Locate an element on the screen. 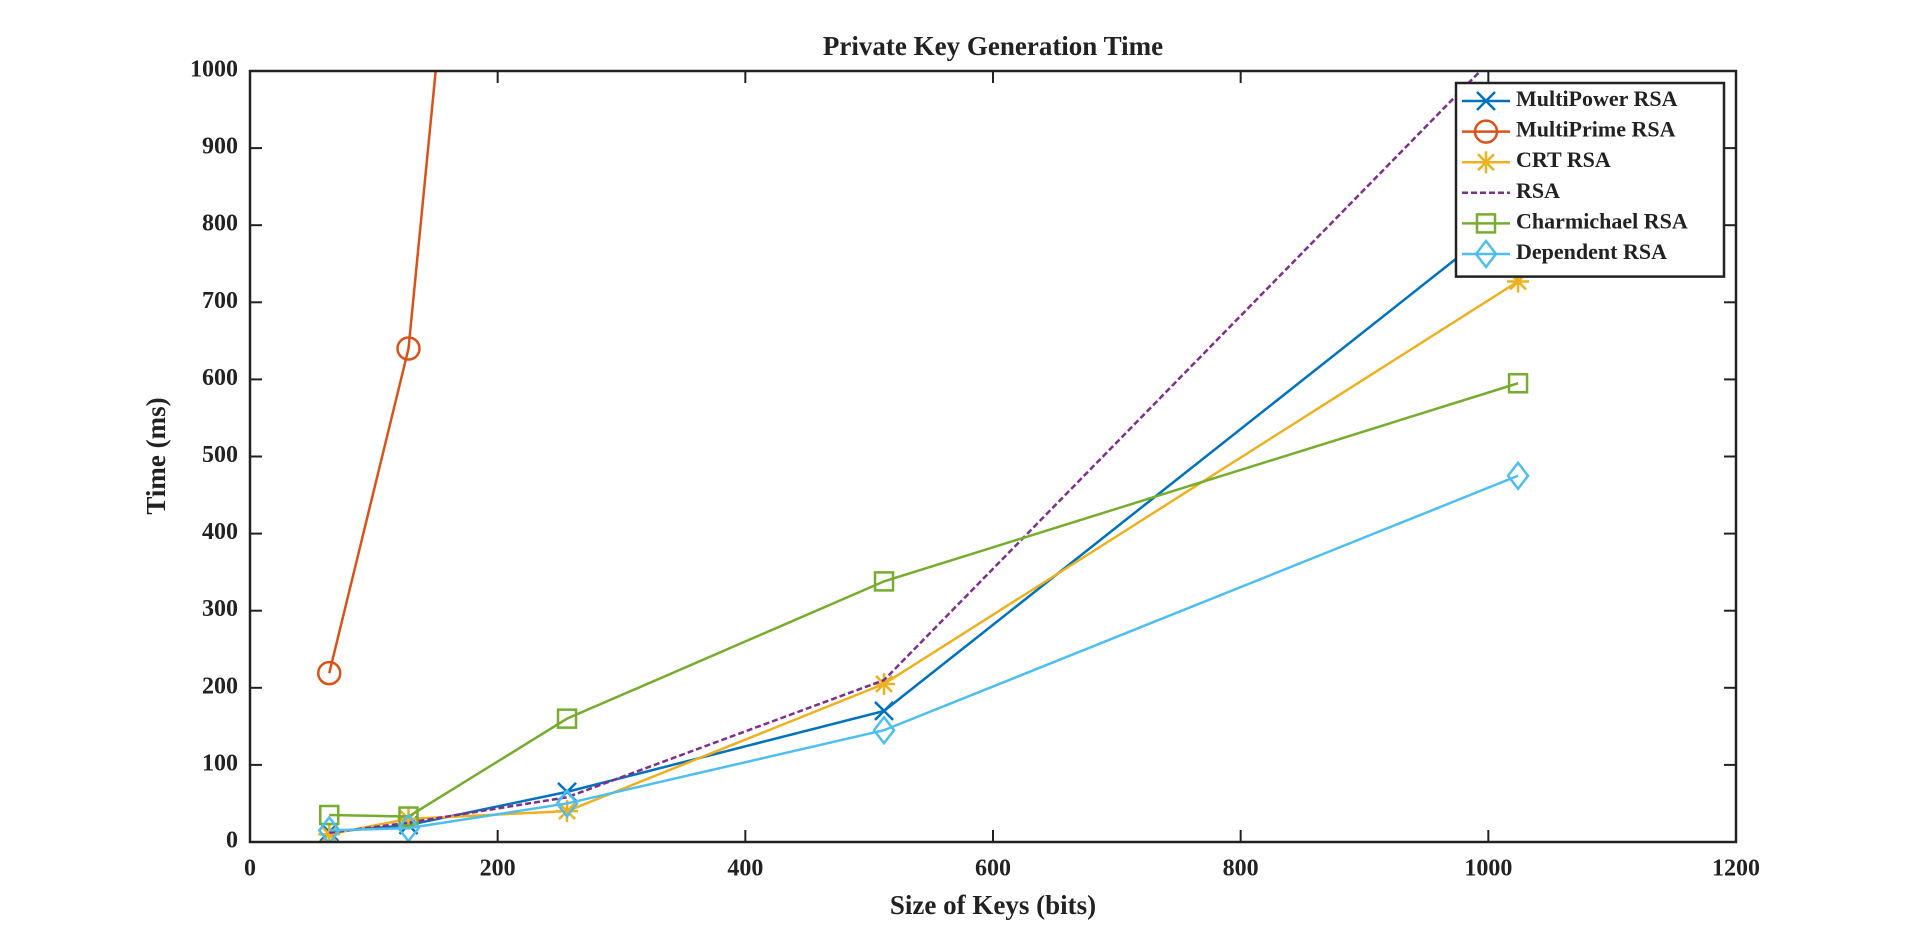 This screenshot has height=948, width=1920. series-line is located at coordinates (382, 372).